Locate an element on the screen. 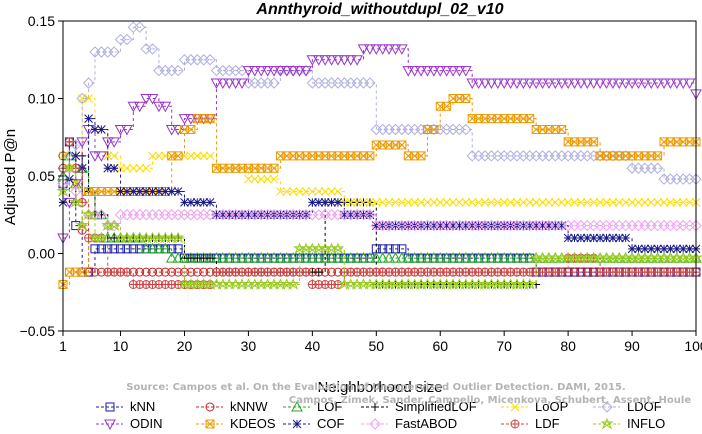 The height and width of the screenshot is (434, 702). legend-label: LDF is located at coordinates (547, 423).